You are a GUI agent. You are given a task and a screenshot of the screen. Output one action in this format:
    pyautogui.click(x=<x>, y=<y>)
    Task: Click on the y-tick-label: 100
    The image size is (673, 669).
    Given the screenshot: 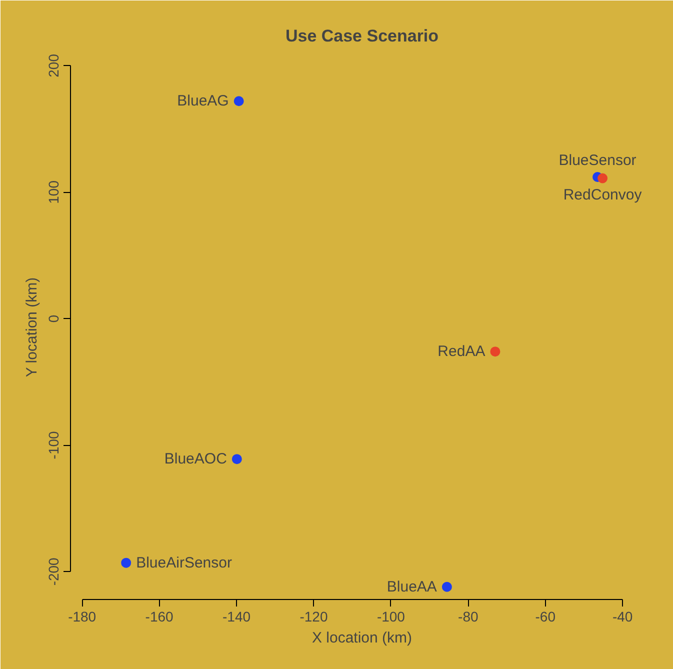 What is the action you would take?
    pyautogui.click(x=54, y=192)
    